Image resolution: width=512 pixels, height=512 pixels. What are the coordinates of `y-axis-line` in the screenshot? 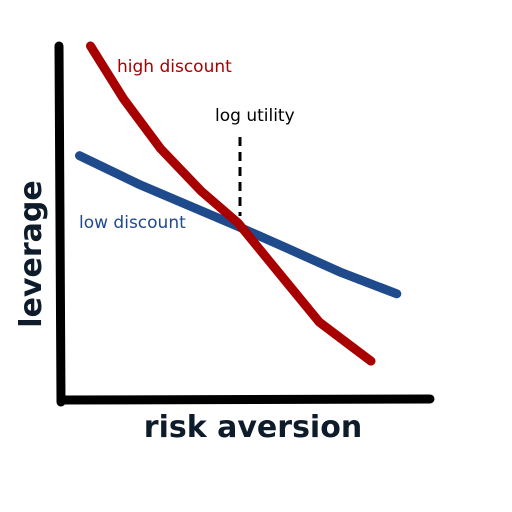 It's located at (60, 224).